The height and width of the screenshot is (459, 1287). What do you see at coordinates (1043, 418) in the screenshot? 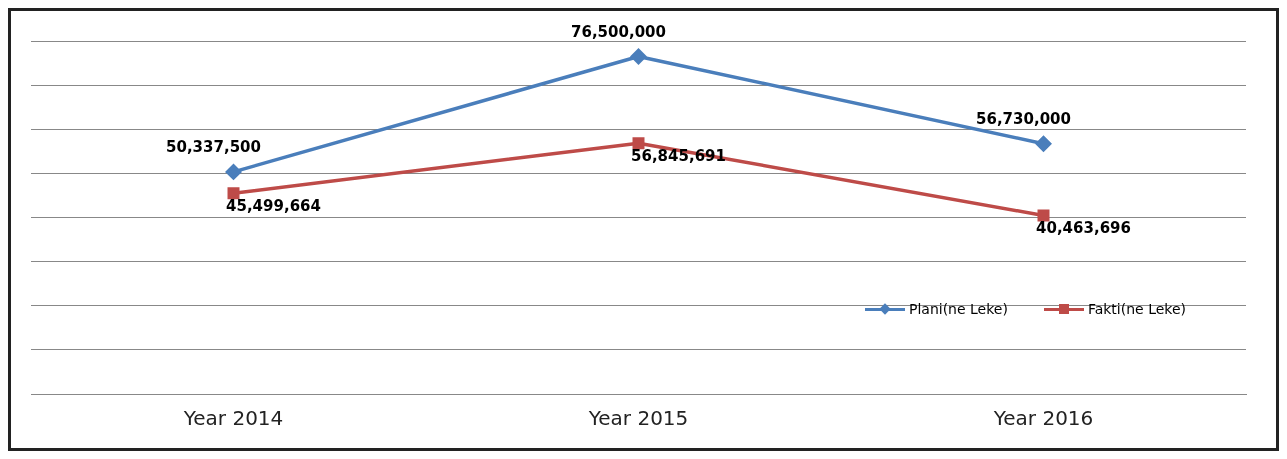
I see `x-tick-label: Year 2016` at bounding box center [1043, 418].